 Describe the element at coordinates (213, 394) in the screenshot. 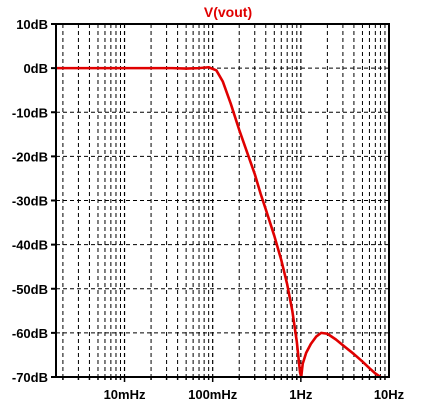

I see `x-tick-label: 100mHz` at that location.